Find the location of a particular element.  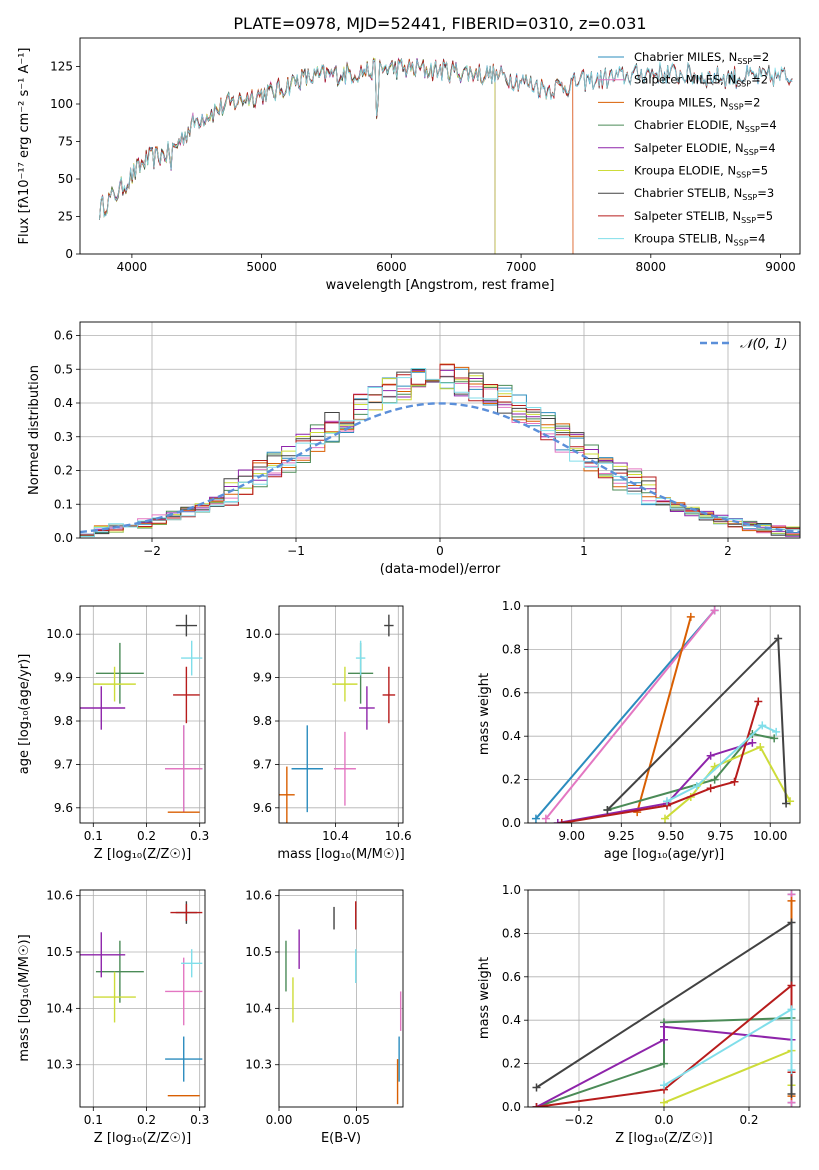

x-tick-label: 0.0 is located at coordinates (663, 1120).